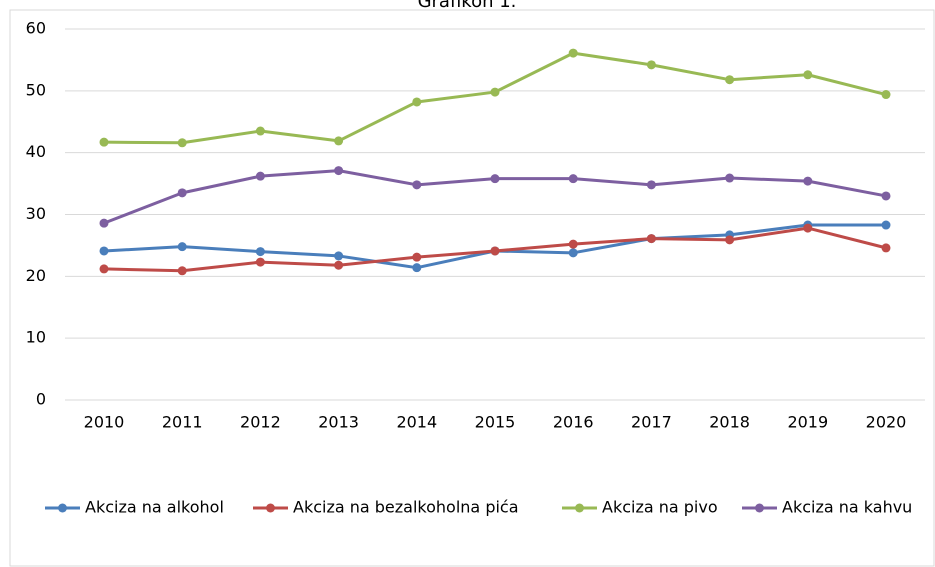 The image size is (935, 567). What do you see at coordinates (36, 28) in the screenshot?
I see `y-tick-label: 60` at bounding box center [36, 28].